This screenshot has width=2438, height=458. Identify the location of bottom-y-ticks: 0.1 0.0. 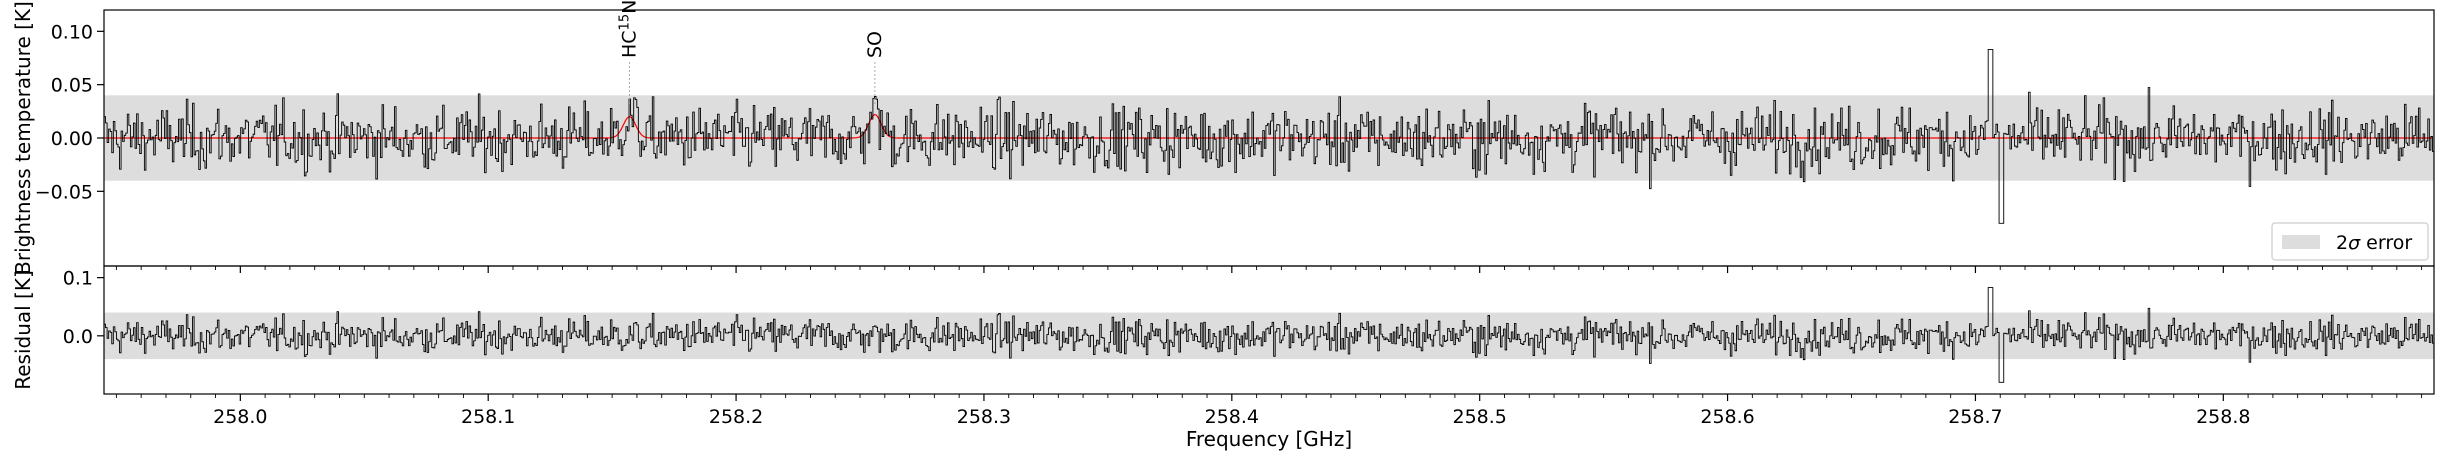
(83, 308).